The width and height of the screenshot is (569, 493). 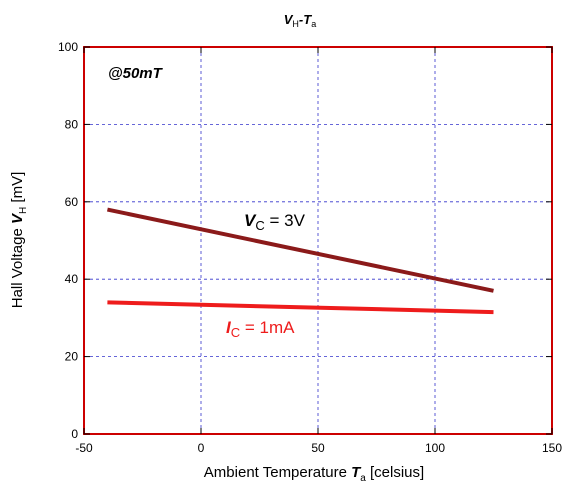 I want to click on series-label-vc: VC = 3V, so click(x=275, y=222).